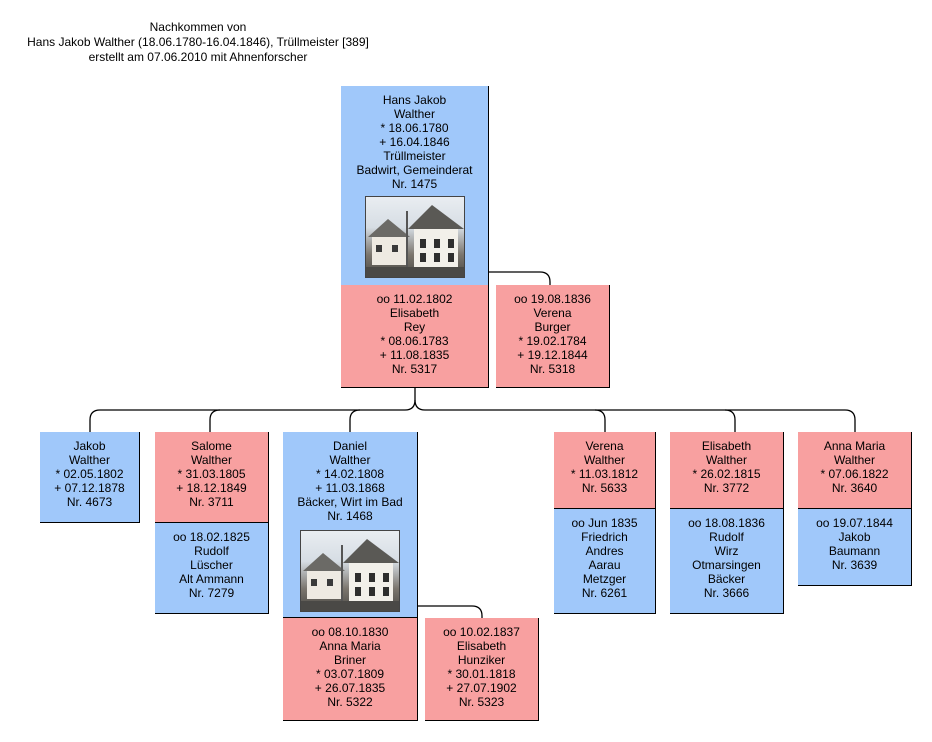 Image resolution: width=932 pixels, height=742 pixels. Describe the element at coordinates (211, 593) in the screenshot. I see `person-number: Nr. 7279` at that location.